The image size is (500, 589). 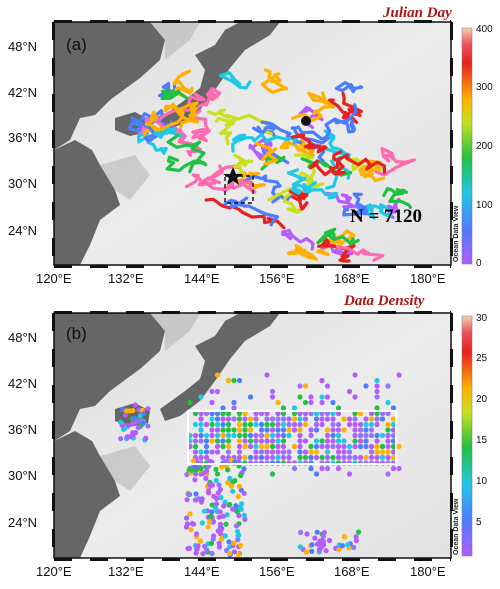 What do you see at coordinates (482, 420) in the screenshot?
I see `colorbar-b-ticks: 30 25 20 15 10 5` at bounding box center [482, 420].